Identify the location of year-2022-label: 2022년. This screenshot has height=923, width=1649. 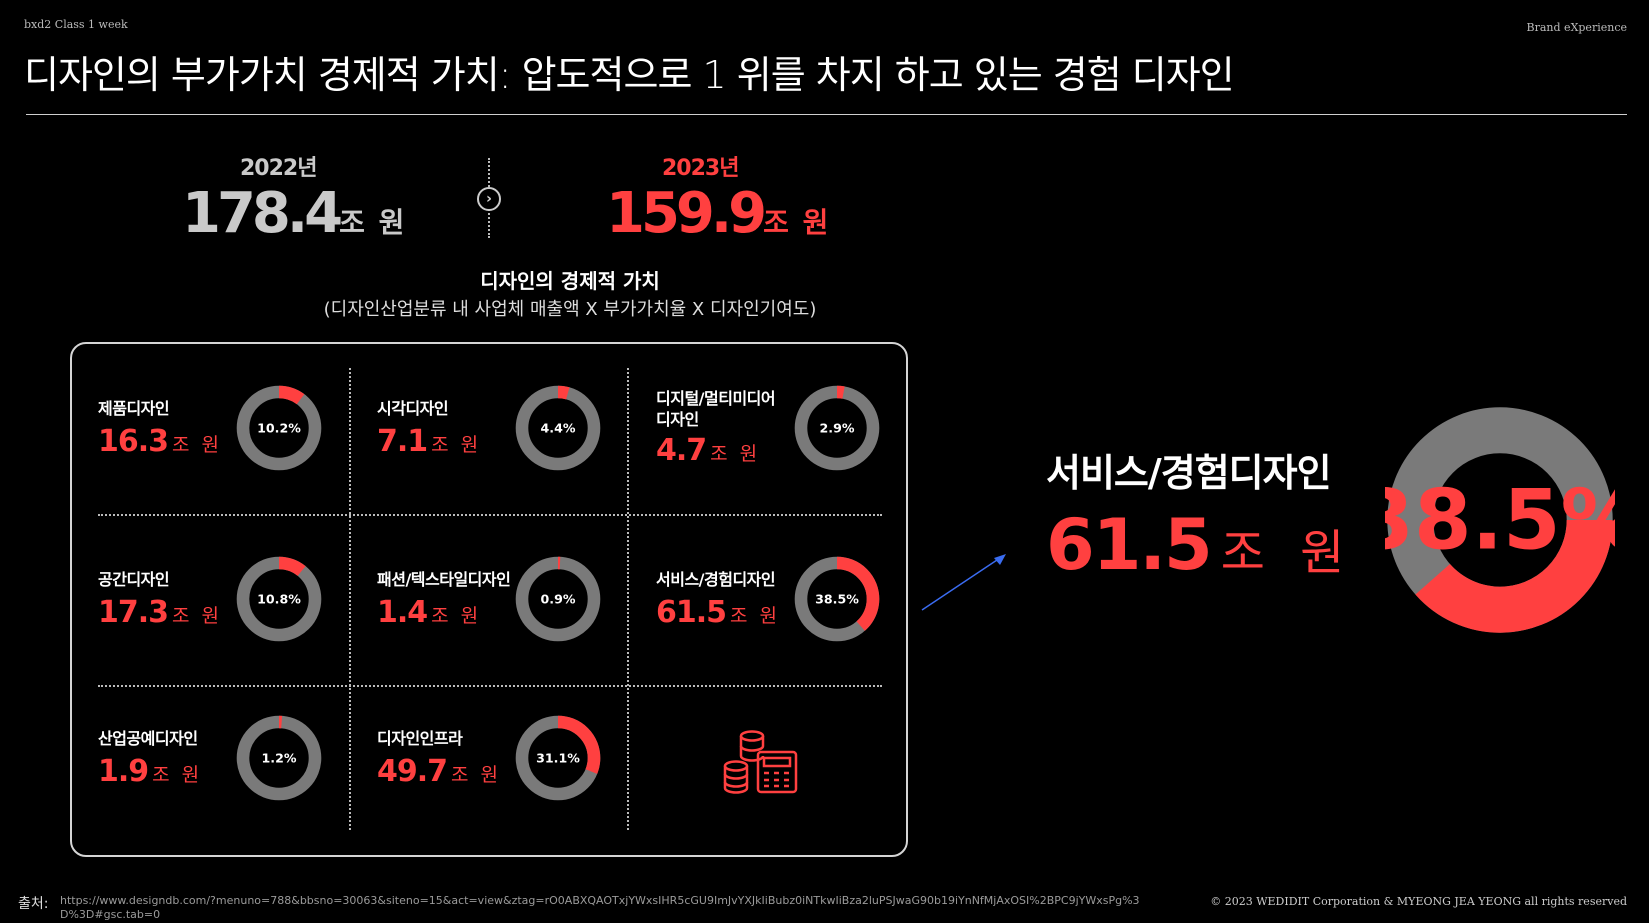
(278, 168).